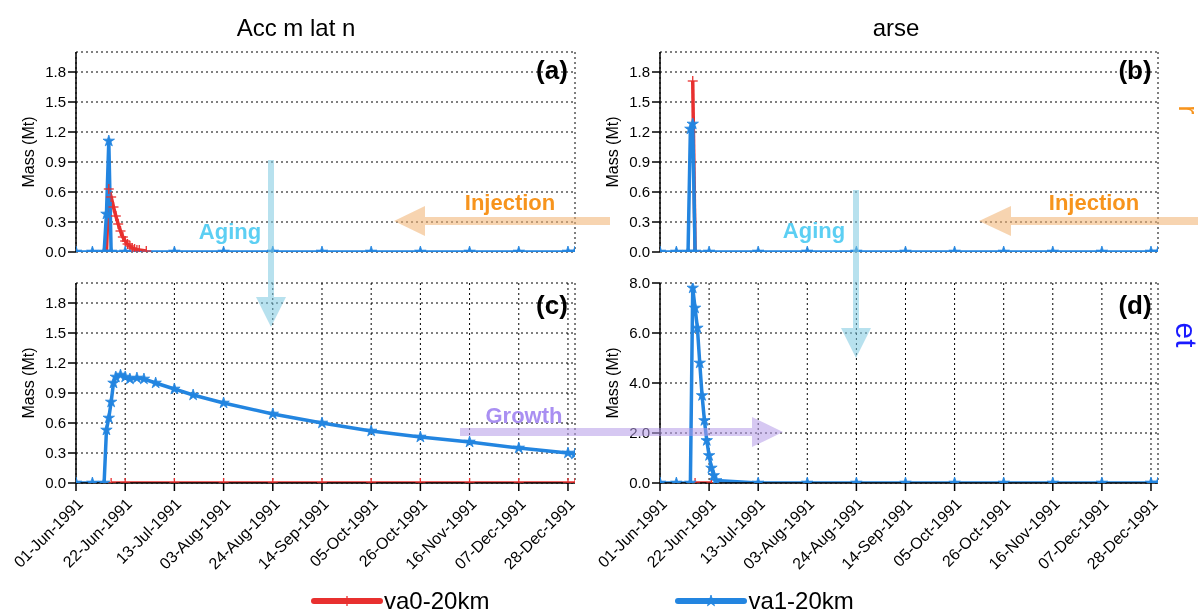 The image size is (1203, 615). What do you see at coordinates (296, 28) in the screenshot?
I see `chart-title: Acc m lat n` at bounding box center [296, 28].